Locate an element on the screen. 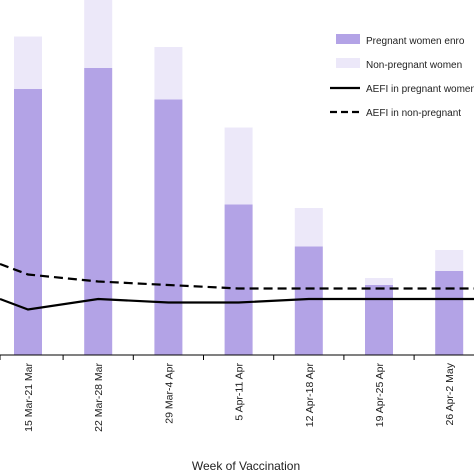  x-tick-label-0: 15 Mar-21 Mar is located at coordinates (29, 397).